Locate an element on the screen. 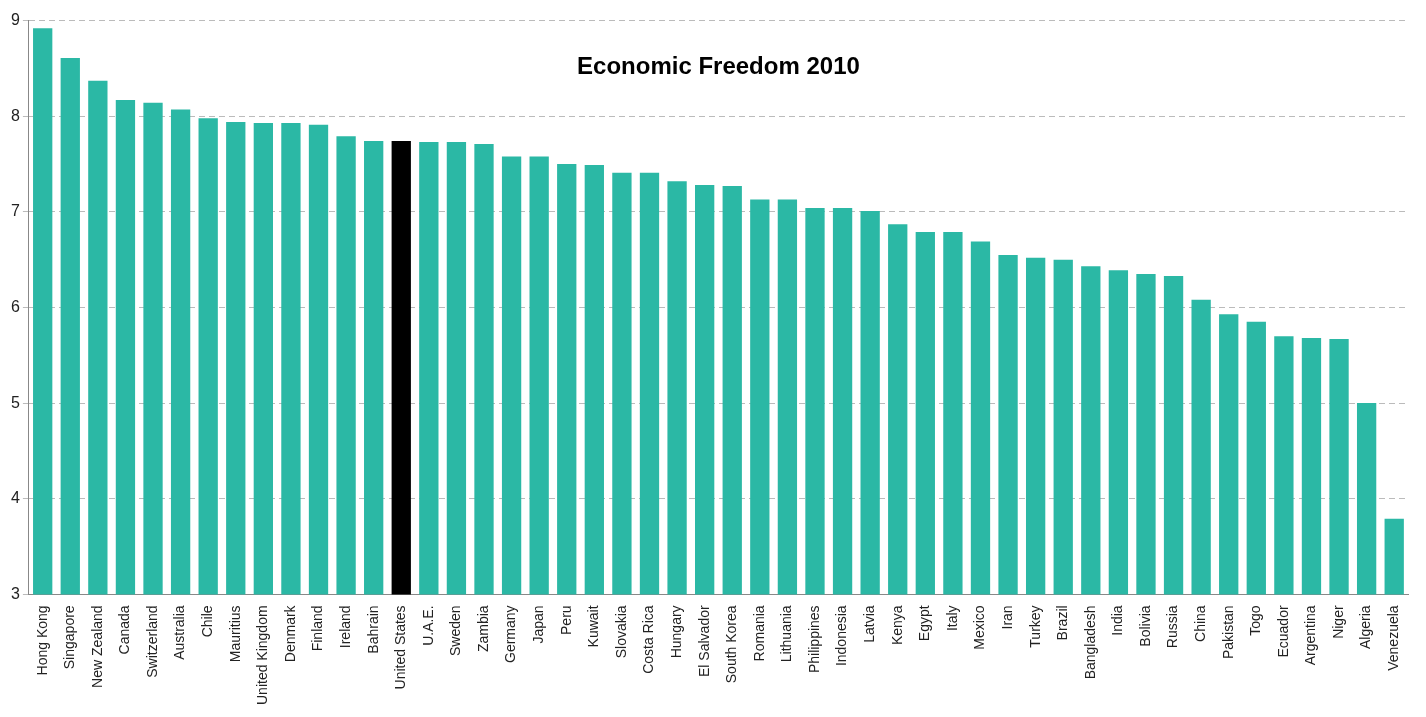 The height and width of the screenshot is (717, 1426). text: Economic Freedom 2010 is located at coordinates (718, 66).